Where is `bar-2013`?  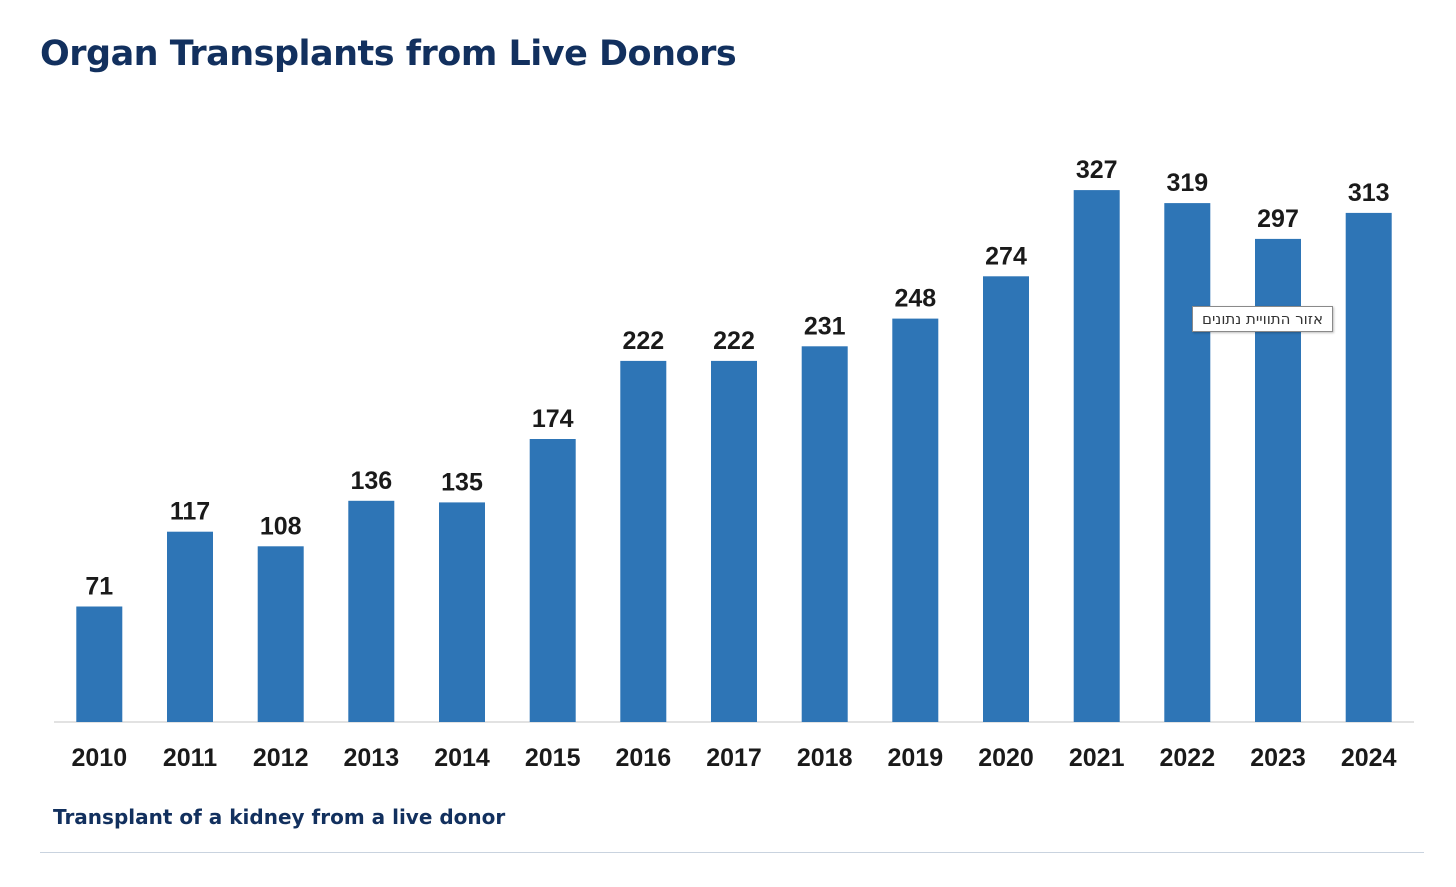
bar-2013 is located at coordinates (371, 611).